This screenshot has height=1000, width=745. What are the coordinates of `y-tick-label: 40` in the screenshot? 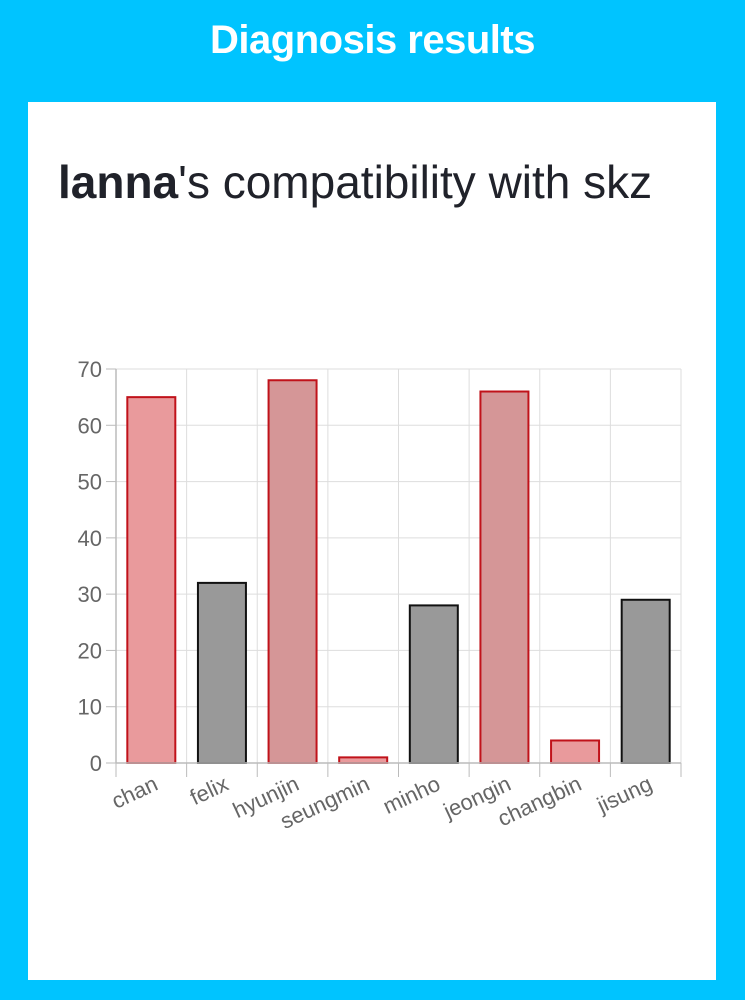 It's located at (90, 538).